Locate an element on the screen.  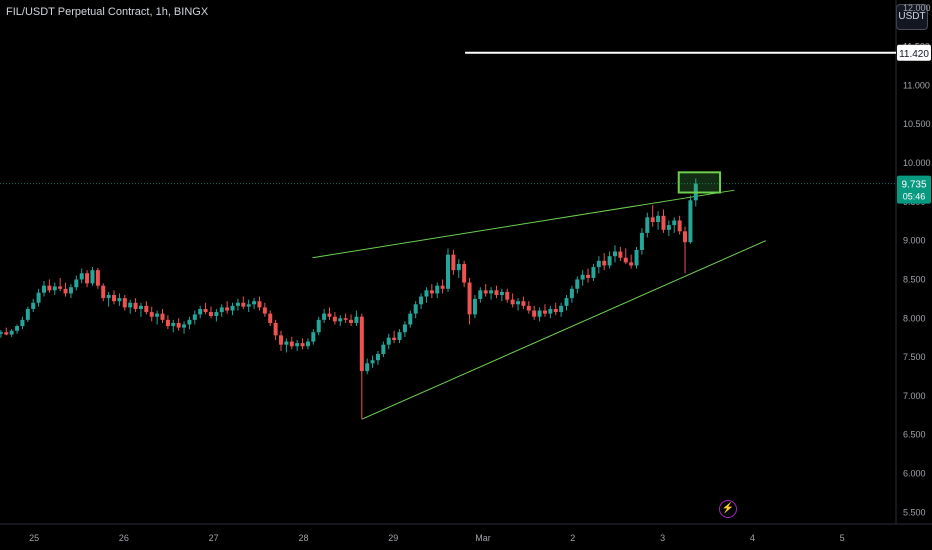
y-tick-label: 6.000 is located at coordinates (914, 474).